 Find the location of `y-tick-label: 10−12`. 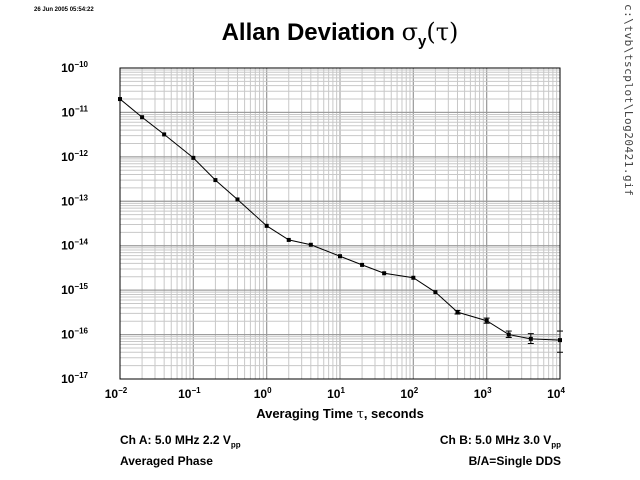

y-tick-label: 10−12 is located at coordinates (74, 156).